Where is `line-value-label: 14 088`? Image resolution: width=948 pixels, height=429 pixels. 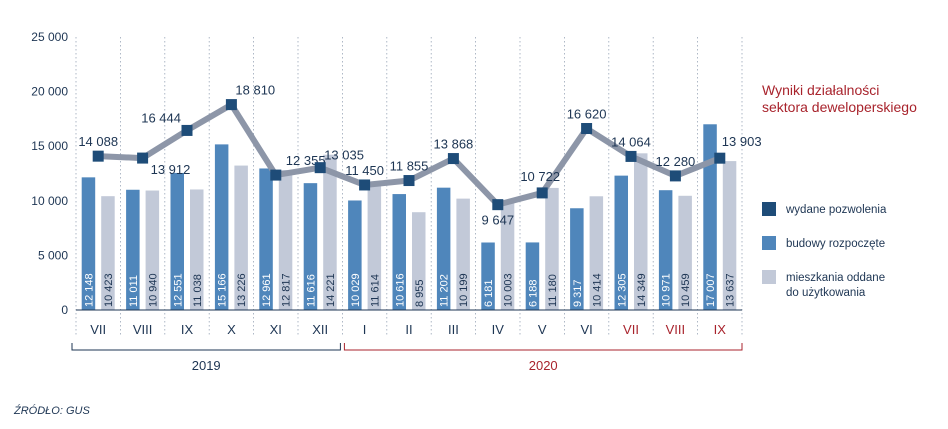
line-value-label: 14 088 is located at coordinates (98, 141).